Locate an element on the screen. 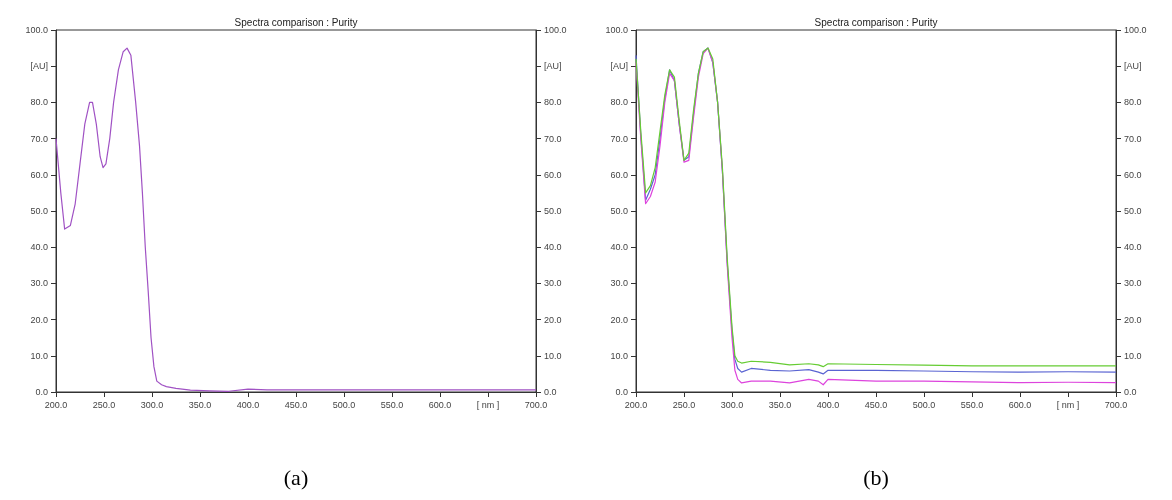  text: (a) is located at coordinates (296, 477).